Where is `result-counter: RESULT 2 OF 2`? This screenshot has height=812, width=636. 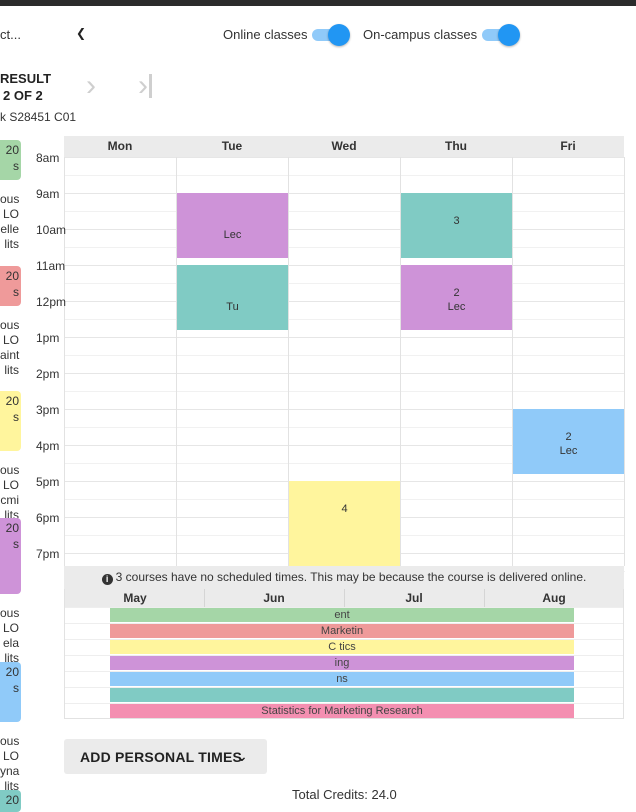
result-counter: RESULT 2 OF 2 is located at coordinates (25, 87).